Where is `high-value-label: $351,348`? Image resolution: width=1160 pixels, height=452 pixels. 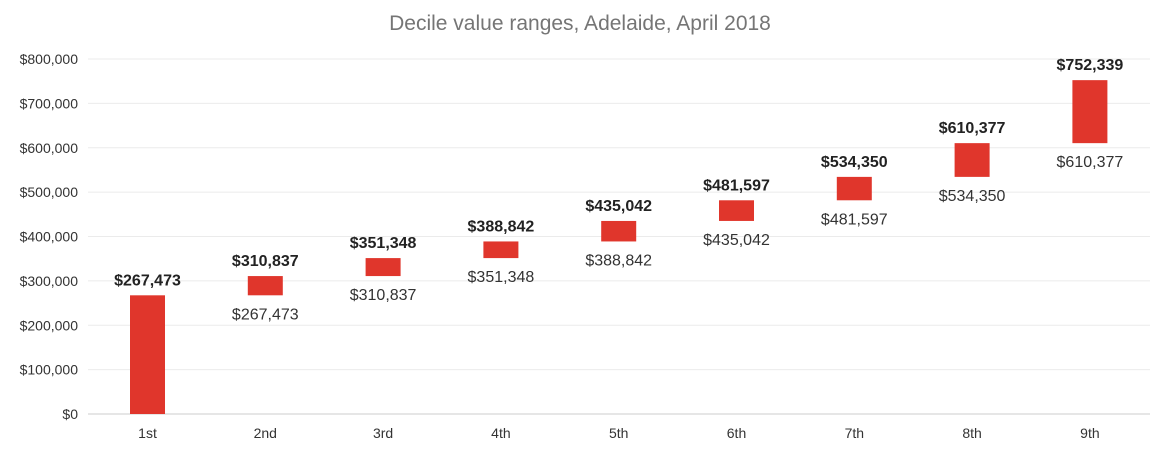
high-value-label: $351,348 is located at coordinates (383, 243).